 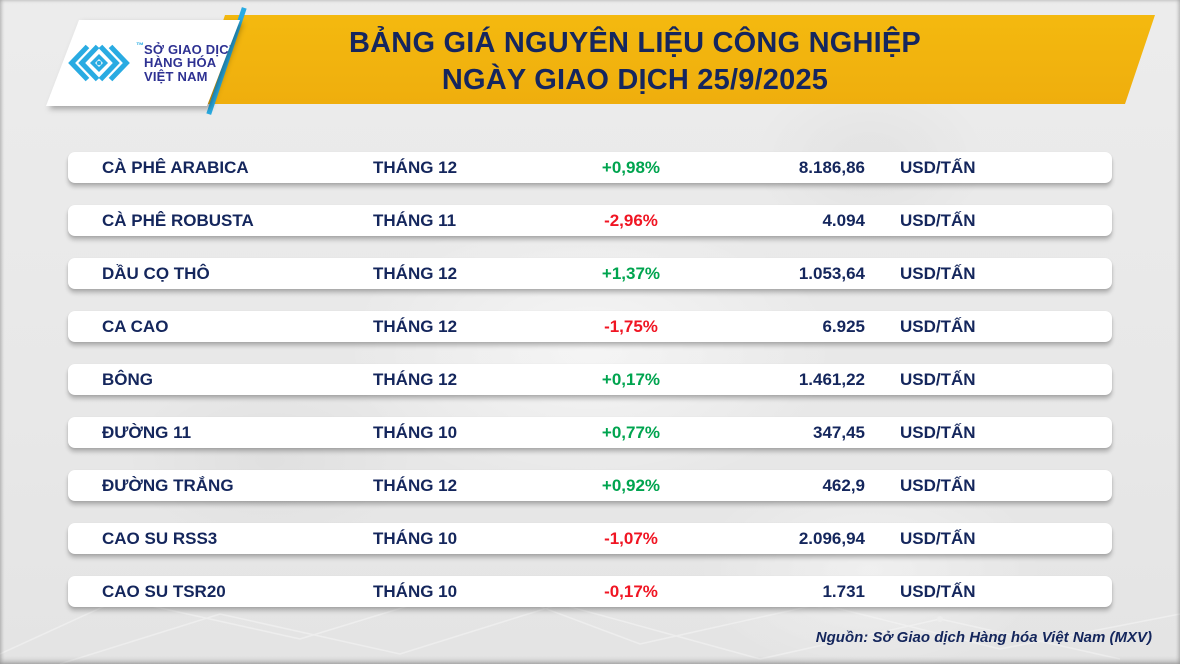 I want to click on change-percent: -1,07%, so click(x=631, y=538).